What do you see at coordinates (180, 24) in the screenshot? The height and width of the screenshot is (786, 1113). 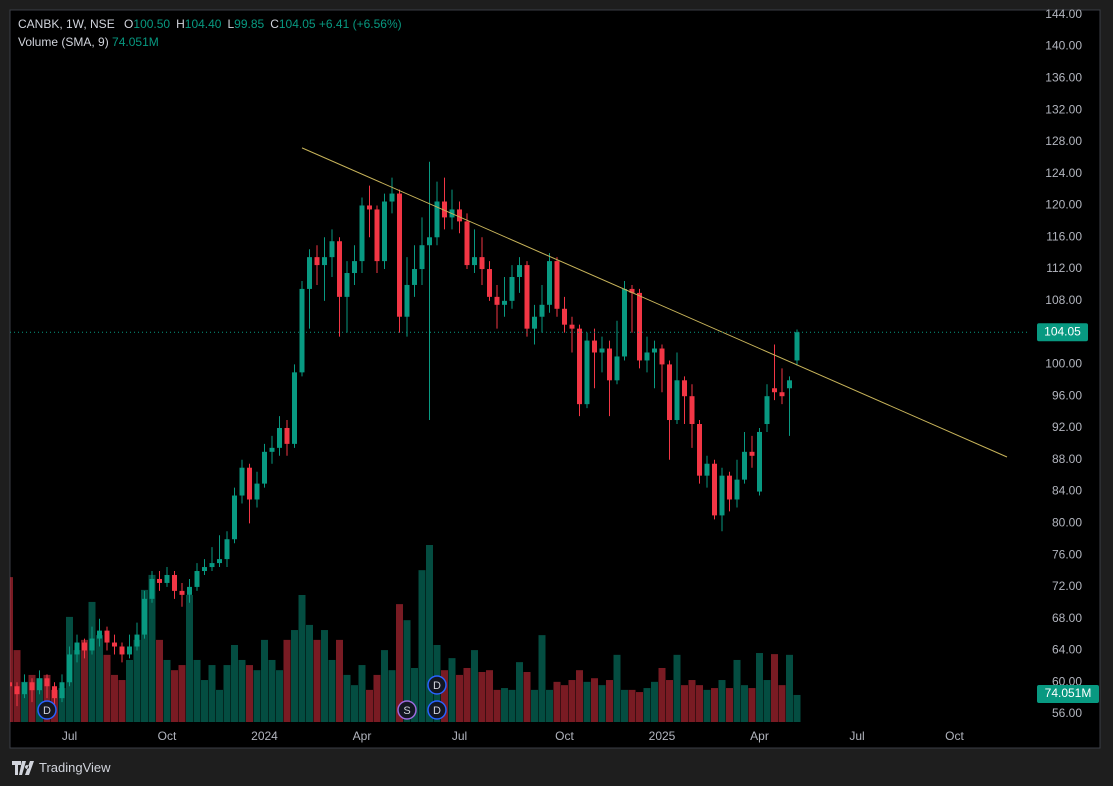 I see `ohlc-key: H` at bounding box center [180, 24].